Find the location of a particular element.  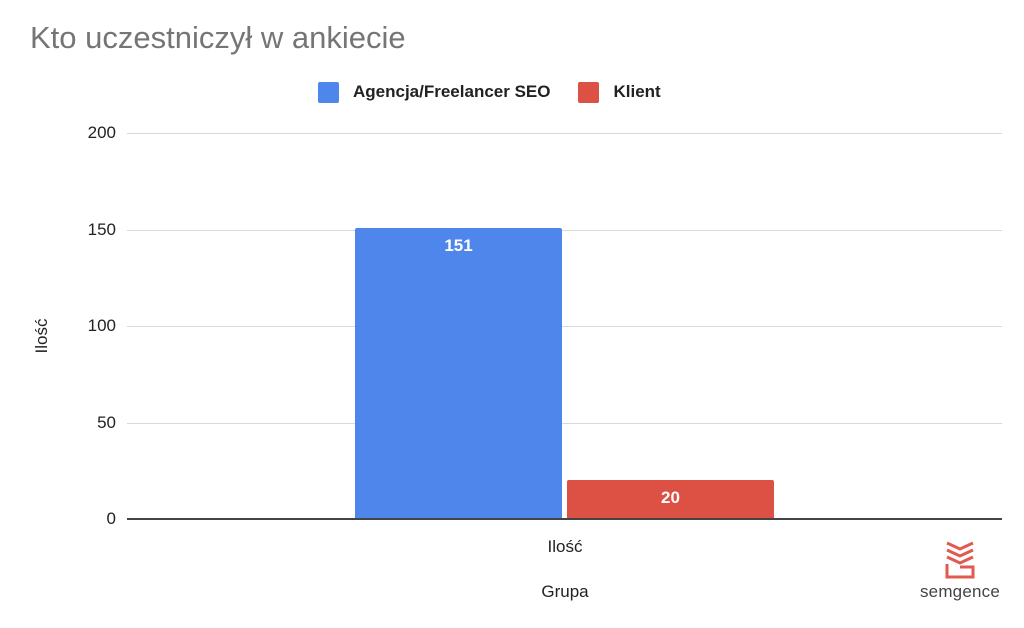

semgence-chevron-icon is located at coordinates (960, 560).